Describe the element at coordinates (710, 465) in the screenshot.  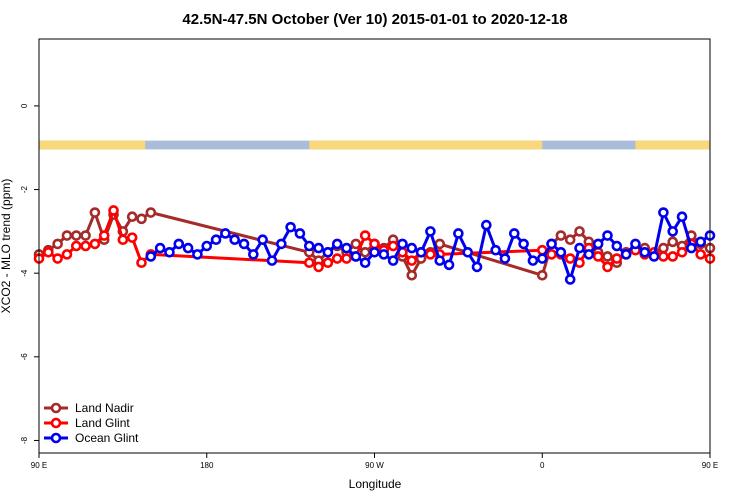
I see `x-tick-label-4: 90 E` at that location.